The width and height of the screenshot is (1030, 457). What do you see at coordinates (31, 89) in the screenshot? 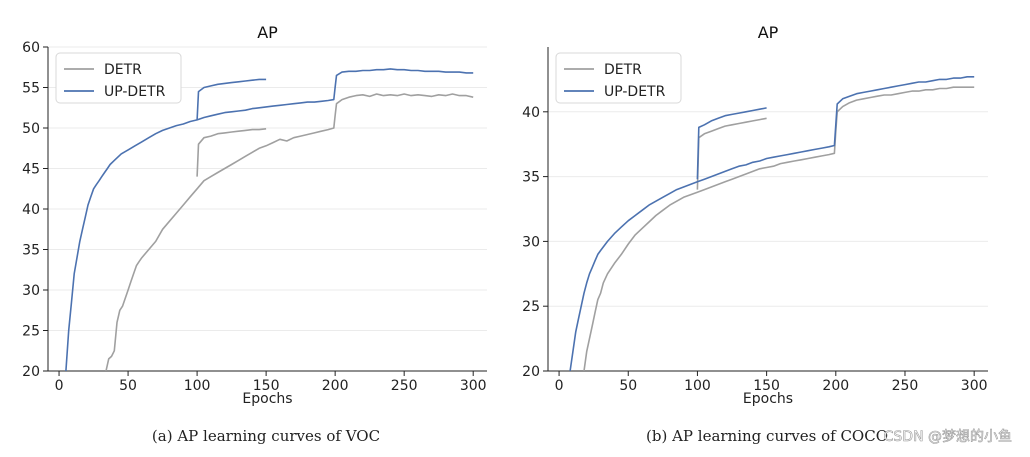
I see `y-tick-label: 55` at bounding box center [31, 89].